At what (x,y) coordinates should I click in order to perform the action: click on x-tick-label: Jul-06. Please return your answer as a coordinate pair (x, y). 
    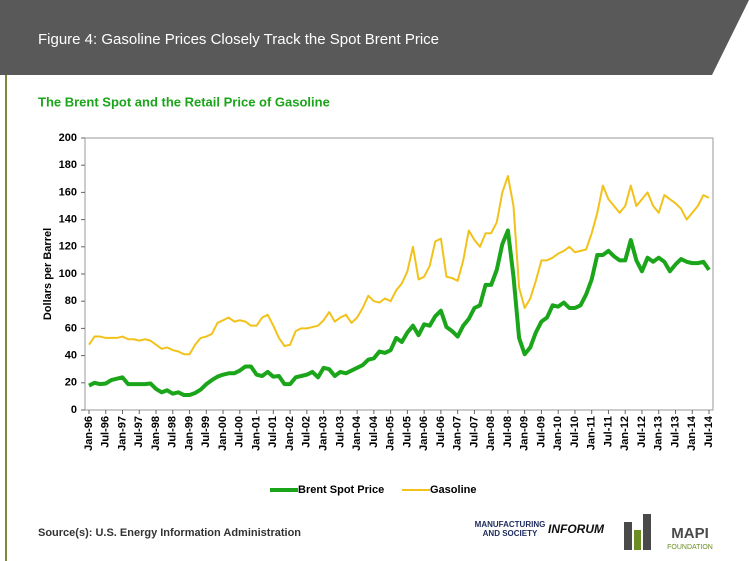
    Looking at the image, I should click on (441, 432).